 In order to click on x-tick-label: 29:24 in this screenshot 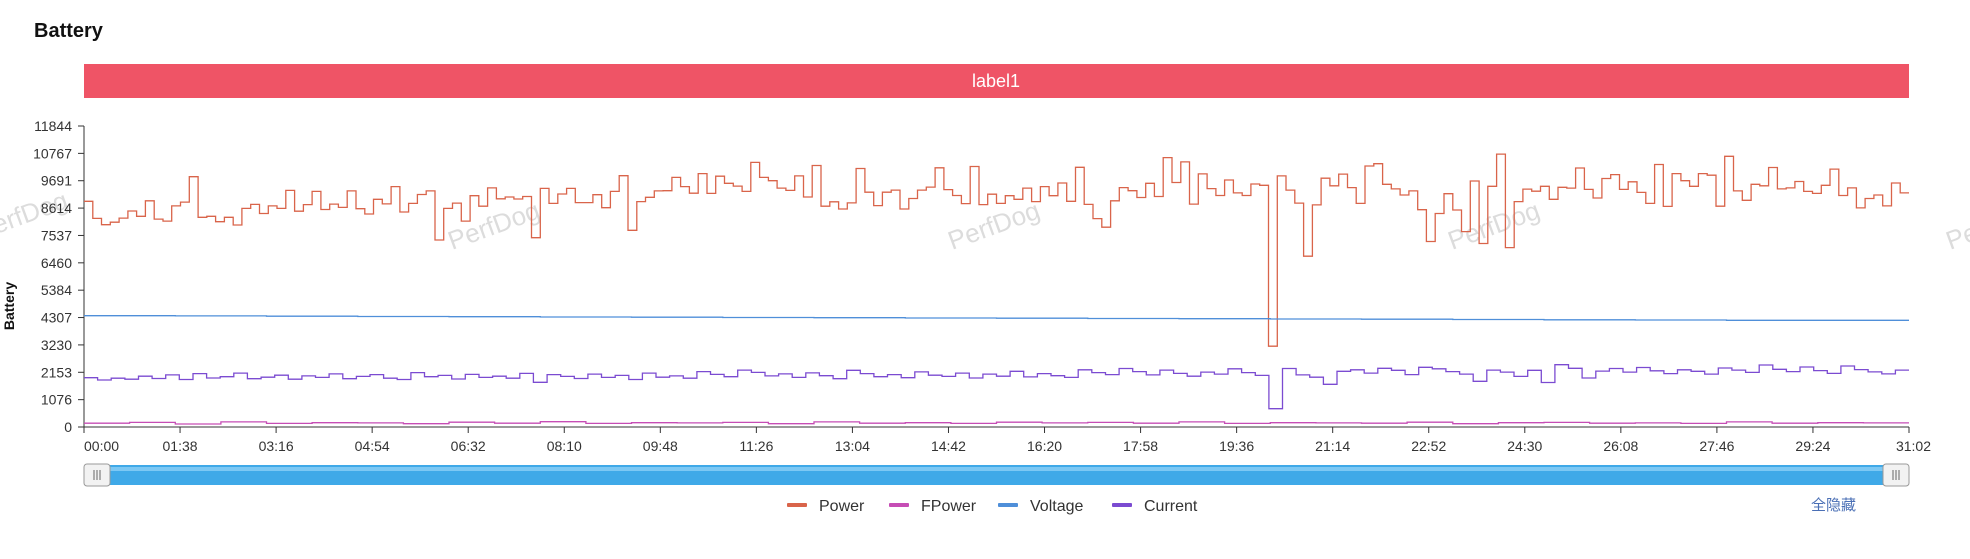, I will do `click(1812, 446)`.